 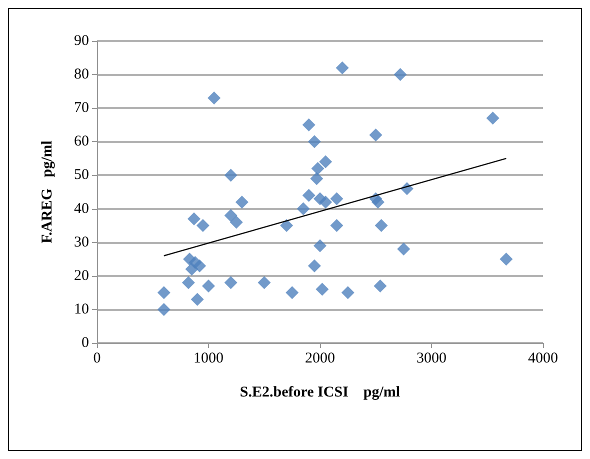 I want to click on y-tick-label: 40, so click(x=81, y=208).